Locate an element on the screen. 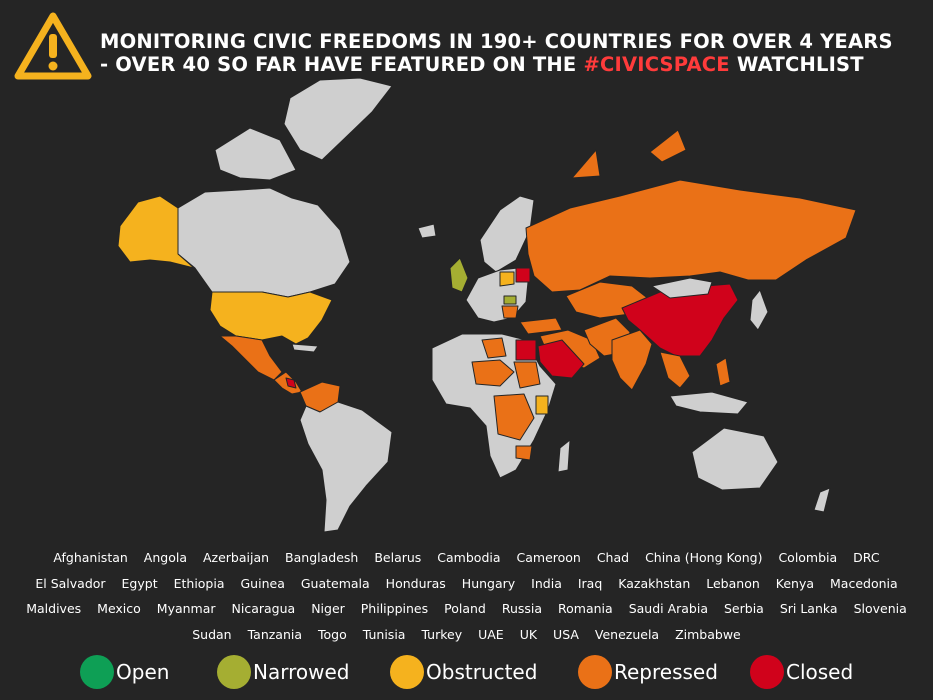 The image size is (933, 700). map-mongolia is located at coordinates (682, 288).